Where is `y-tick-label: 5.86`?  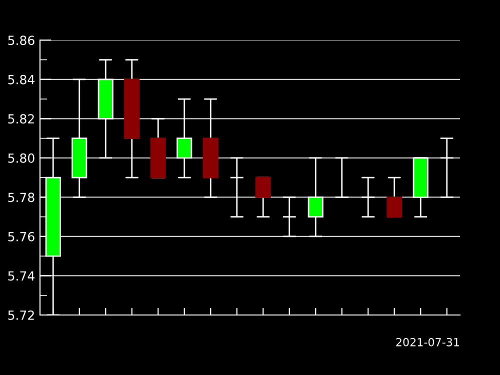
y-tick-label: 5.86 is located at coordinates (21, 41).